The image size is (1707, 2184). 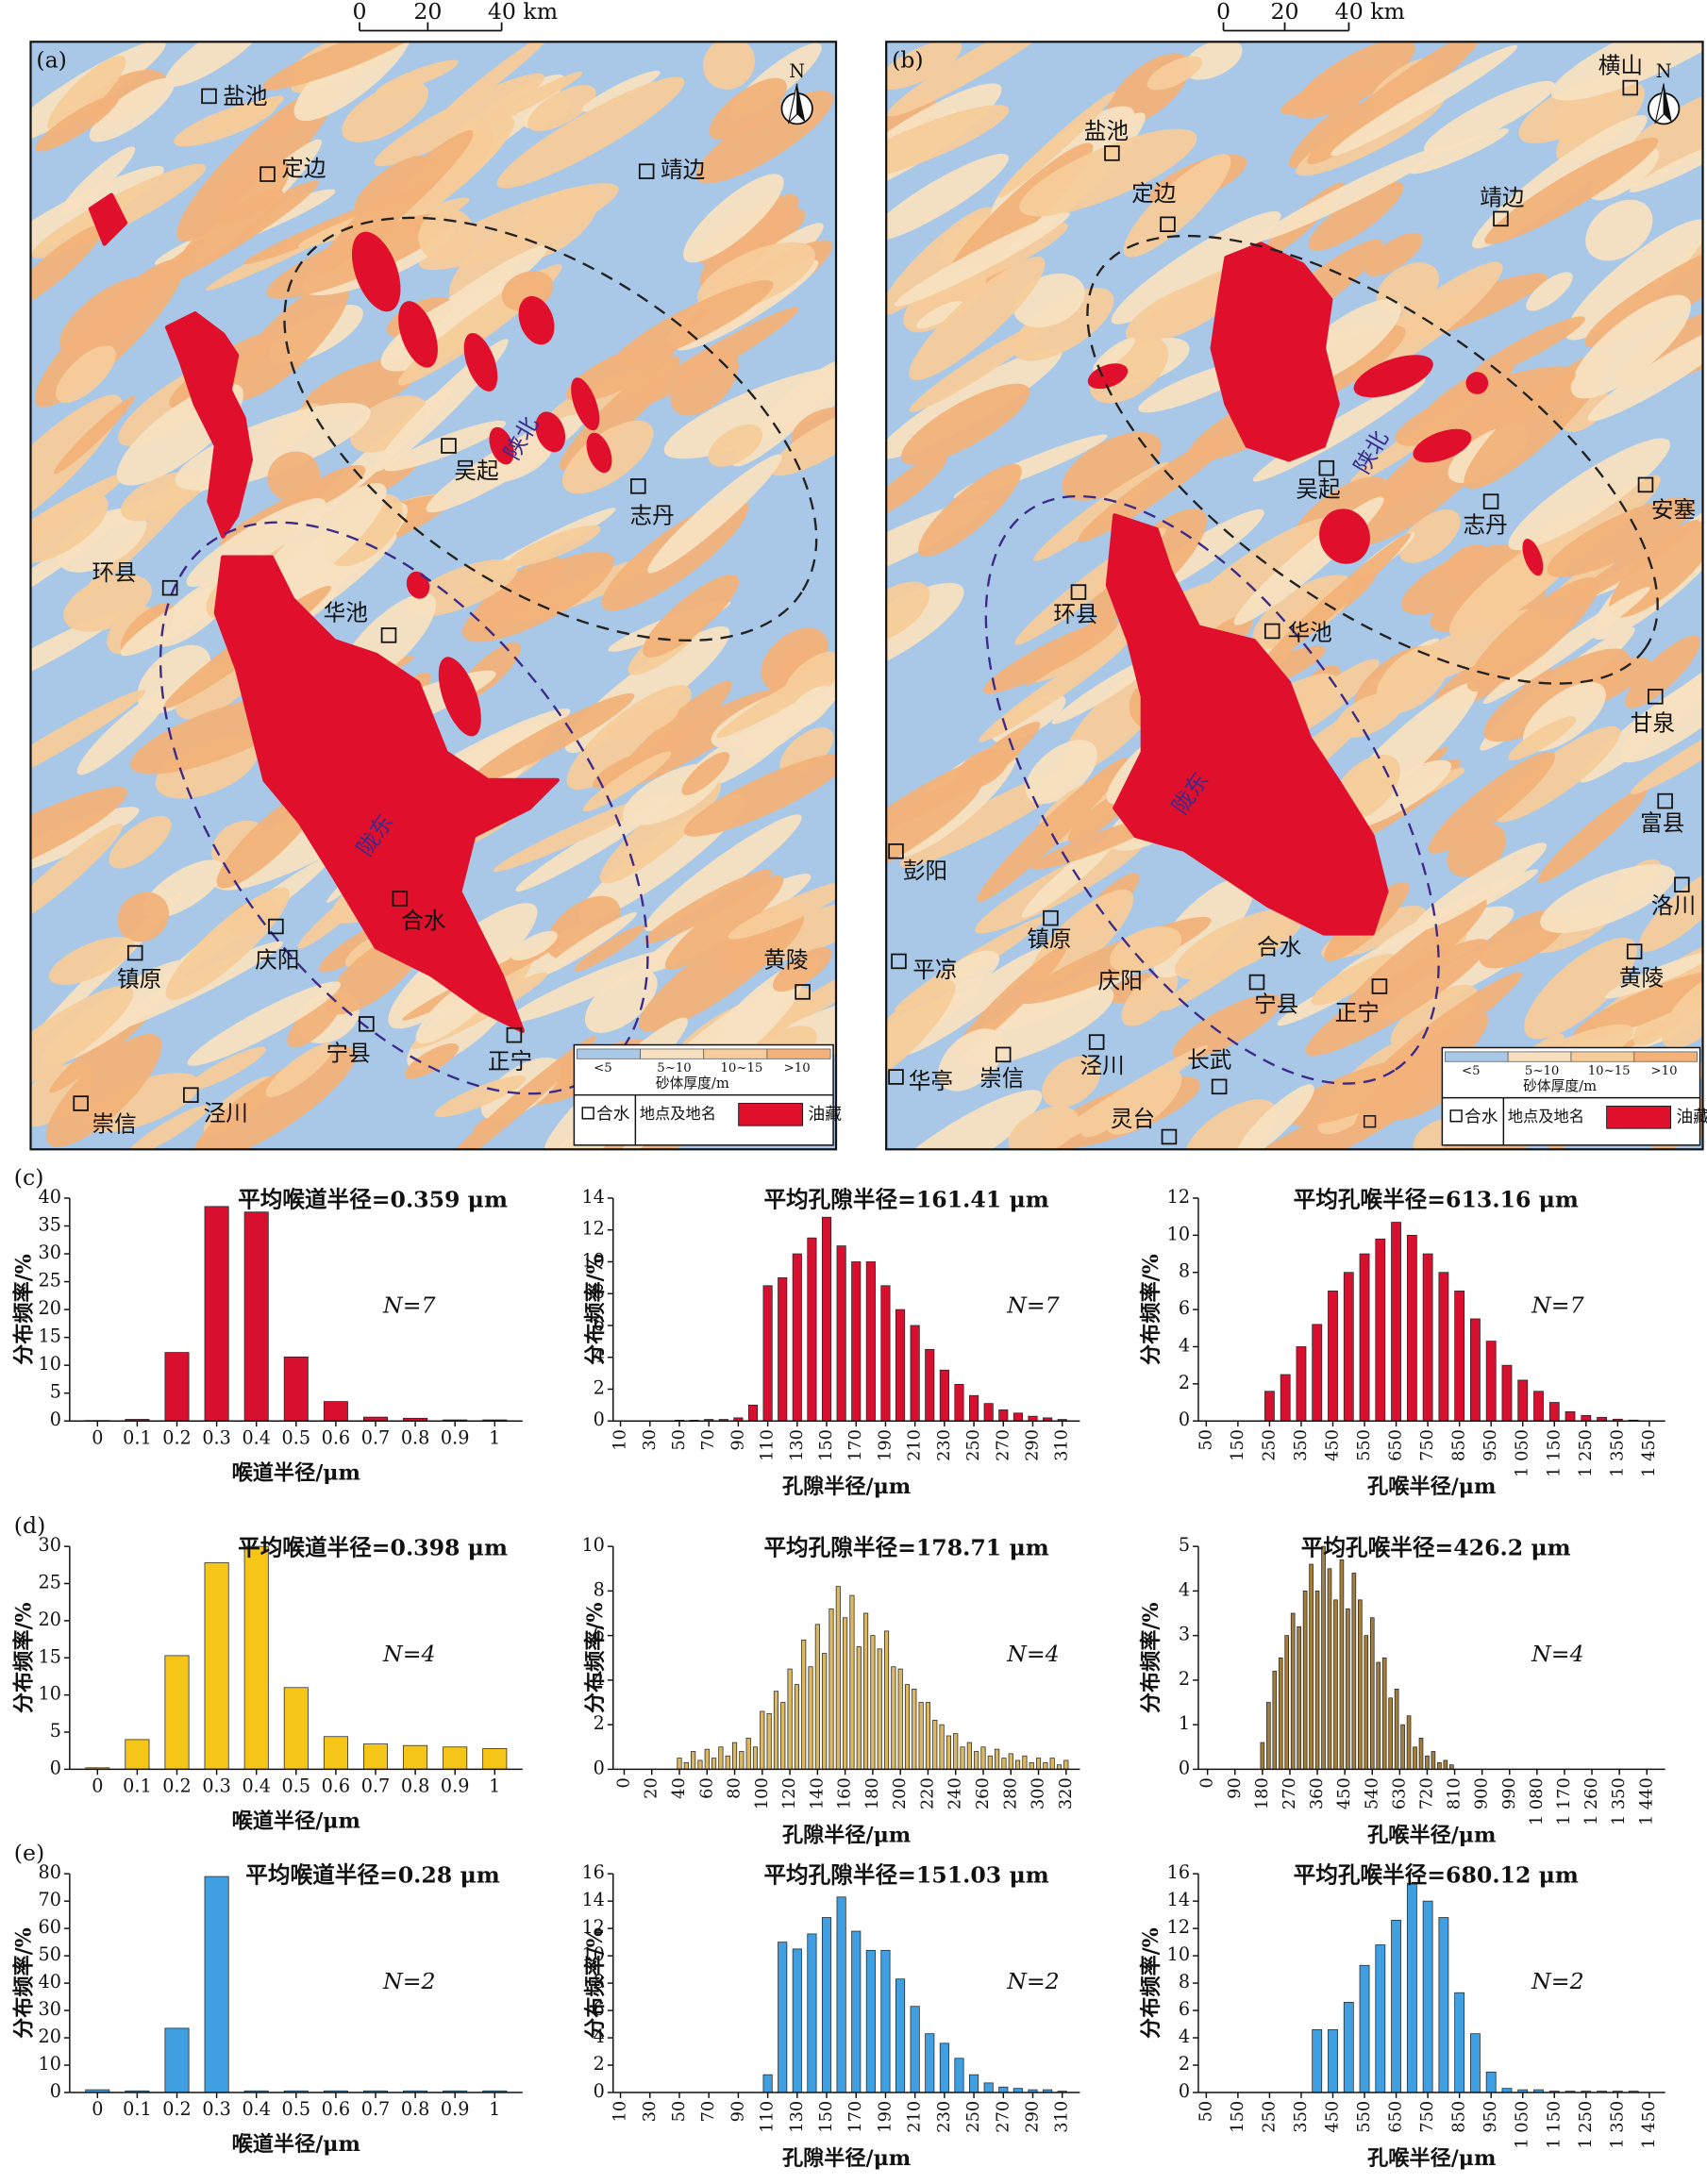 I want to click on x-axis-label: 孔隙半径/μm, so click(x=846, y=1835).